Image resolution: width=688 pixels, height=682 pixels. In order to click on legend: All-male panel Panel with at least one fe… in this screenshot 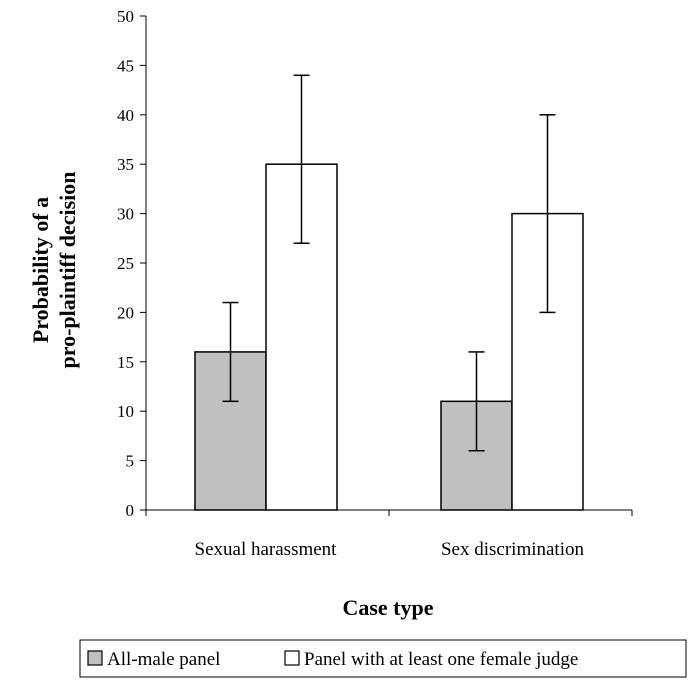, I will do `click(383, 658)`.